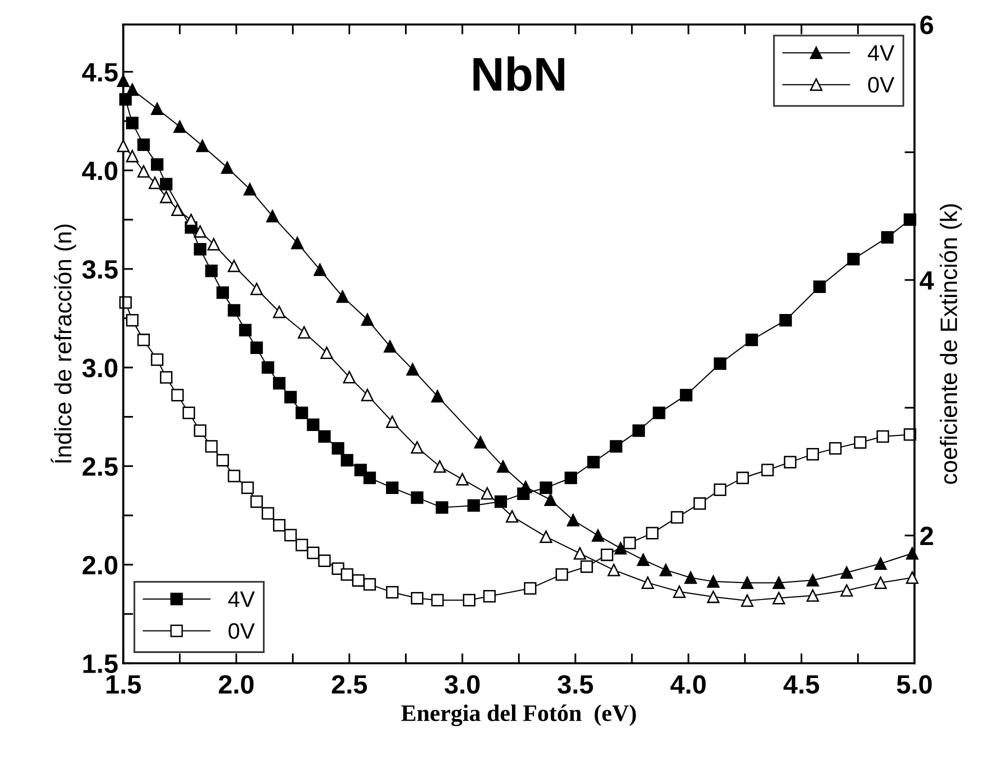 Image resolution: width=994 pixels, height=765 pixels. What do you see at coordinates (100, 269) in the screenshot?
I see `y-tick-label: 3.5` at bounding box center [100, 269].